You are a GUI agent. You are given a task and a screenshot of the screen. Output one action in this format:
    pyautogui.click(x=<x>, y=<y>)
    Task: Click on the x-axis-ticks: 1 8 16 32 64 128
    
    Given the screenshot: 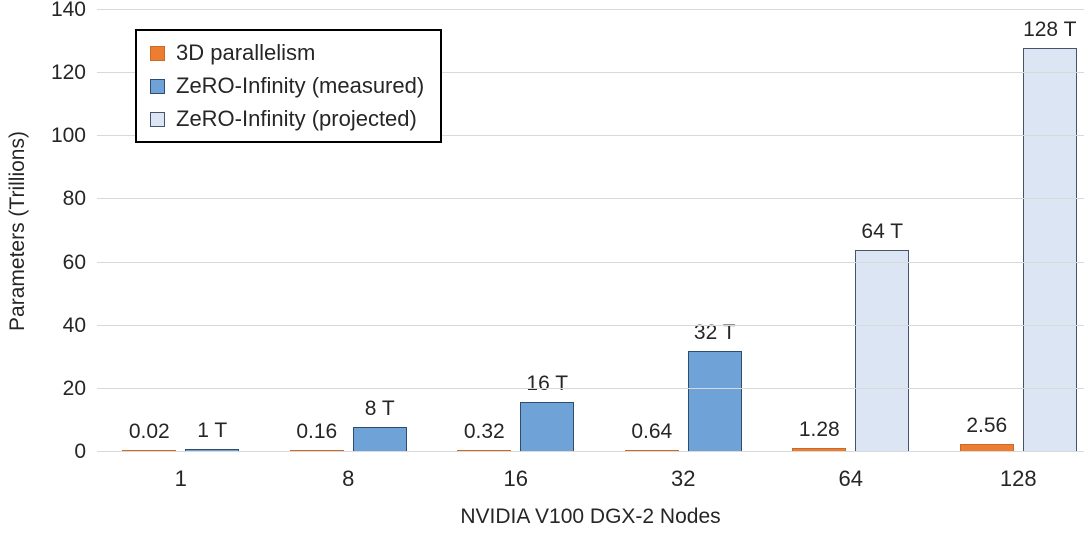 What is the action you would take?
    pyautogui.click(x=590, y=479)
    